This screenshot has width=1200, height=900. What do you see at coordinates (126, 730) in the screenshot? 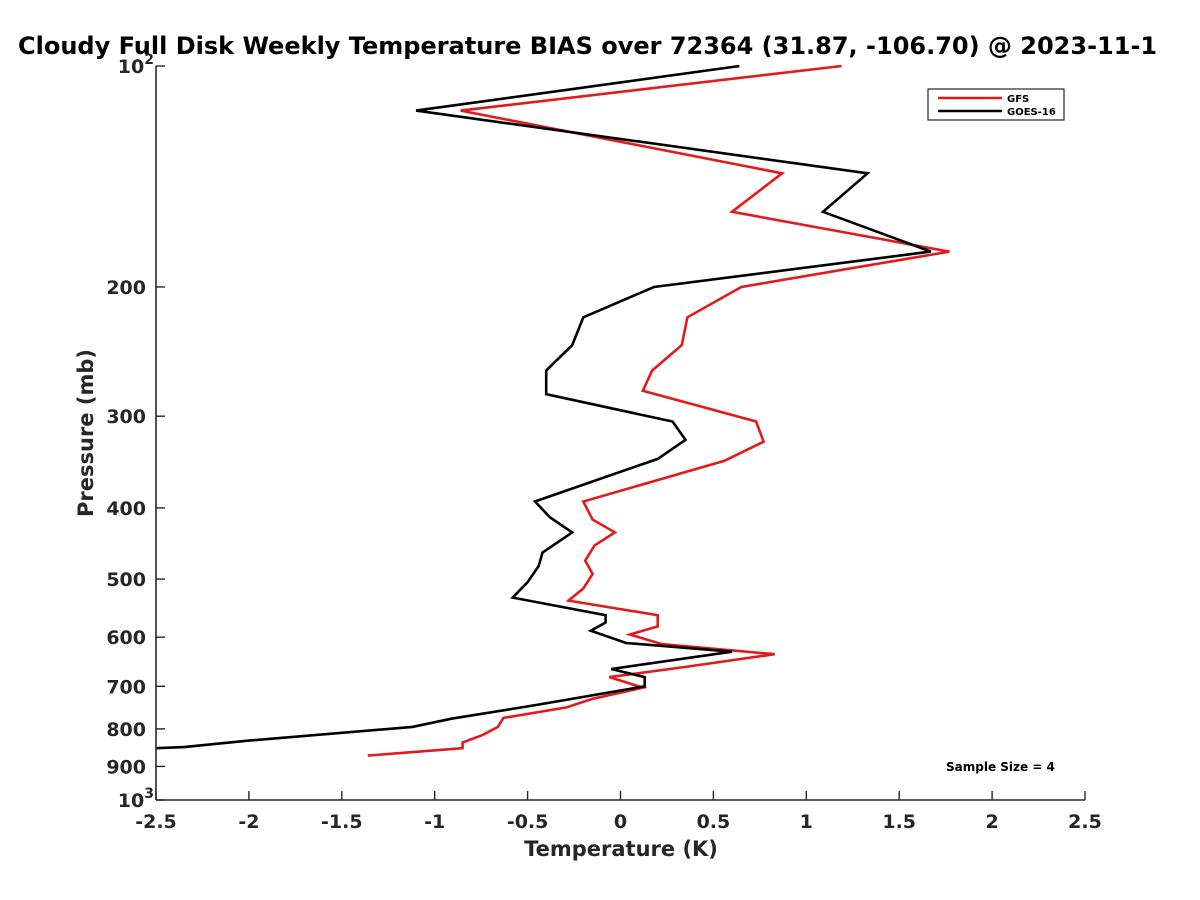
I see `y-tick-label: 800` at bounding box center [126, 730].